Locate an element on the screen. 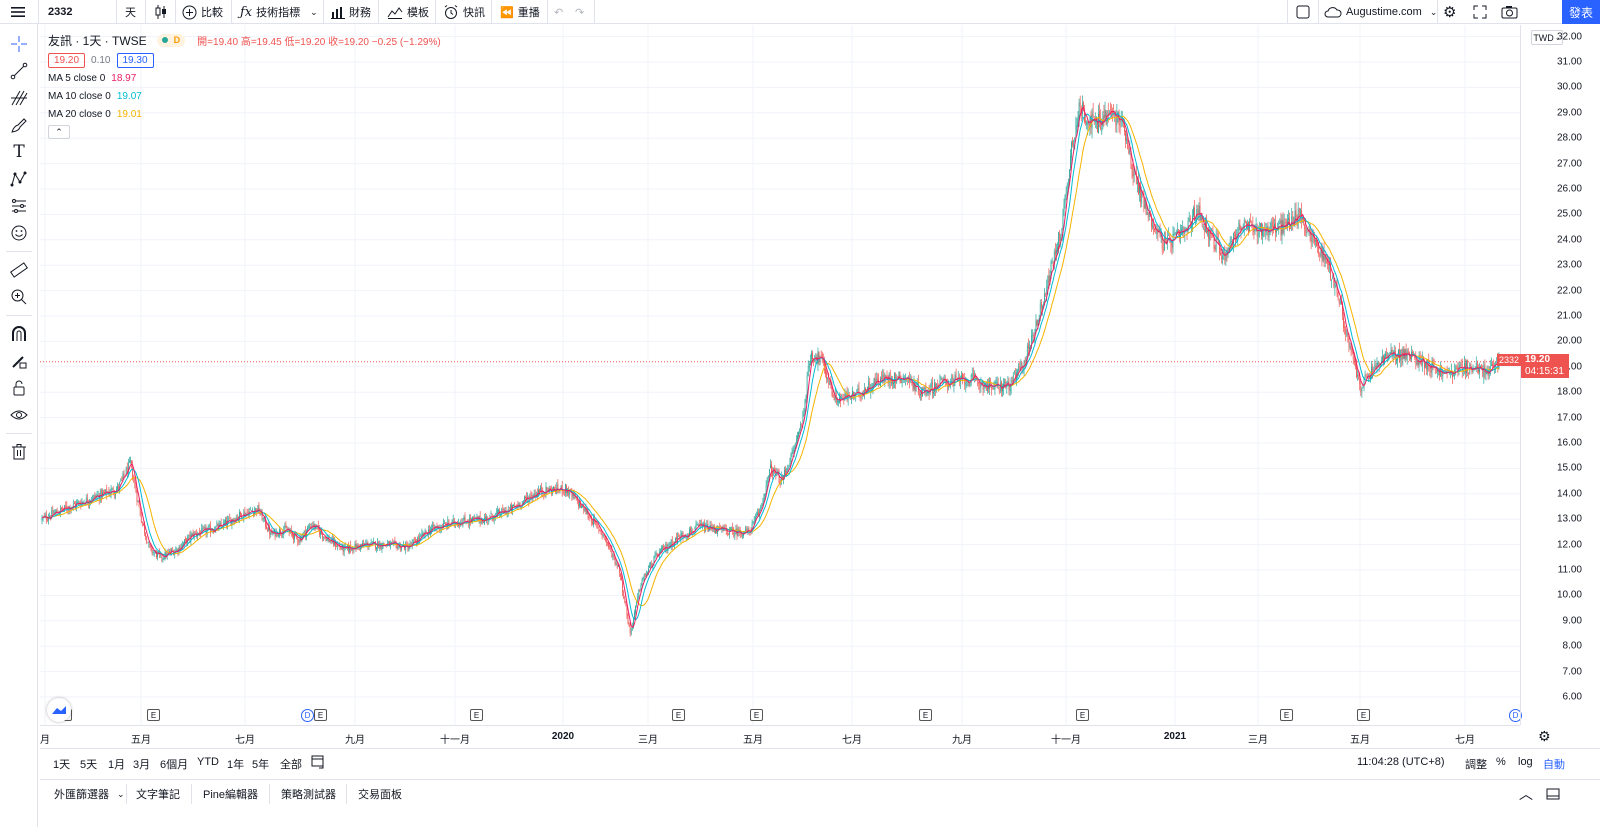  range-button: 6個月 is located at coordinates (174, 765).